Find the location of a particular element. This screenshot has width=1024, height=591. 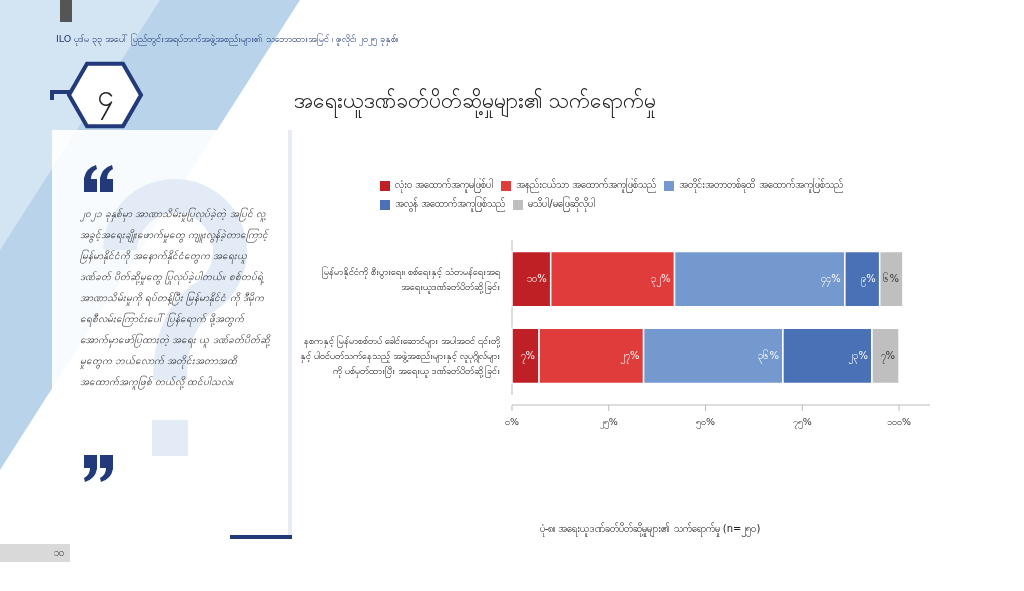

legend-label: မသိပါ/မဖြေဆိုလိုပါ is located at coordinates (561, 204).